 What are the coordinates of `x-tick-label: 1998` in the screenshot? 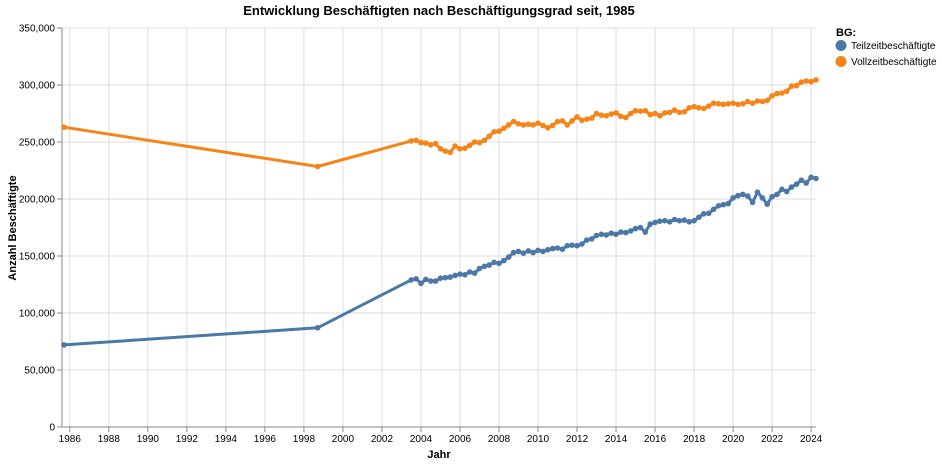 It's located at (304, 439).